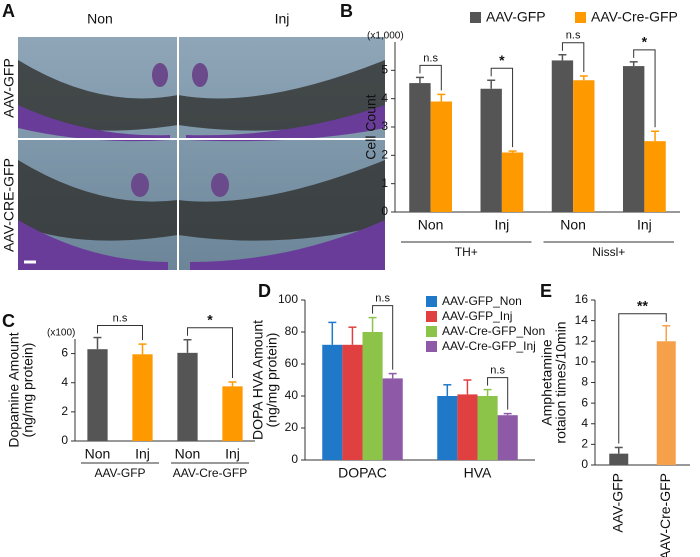 Image resolution: width=700 pixels, height=557 pixels. What do you see at coordinates (9, 205) in the screenshot?
I see `row-label: AAV-CRE-GFP` at bounding box center [9, 205].